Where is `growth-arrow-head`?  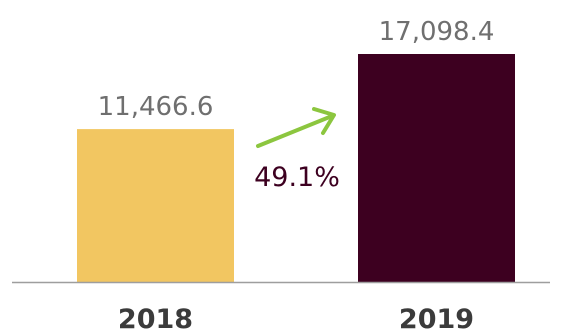 growth-arrow-head is located at coordinates (324, 121).